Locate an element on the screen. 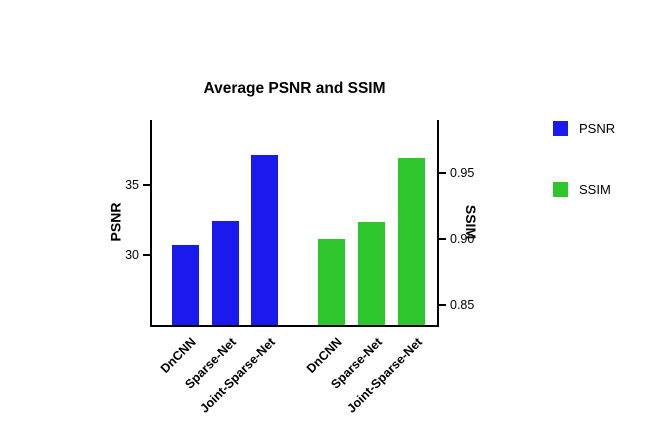 Image resolution: width=666 pixels, height=439 pixels. right-tick-label-0.85: 0.85 is located at coordinates (462, 305).